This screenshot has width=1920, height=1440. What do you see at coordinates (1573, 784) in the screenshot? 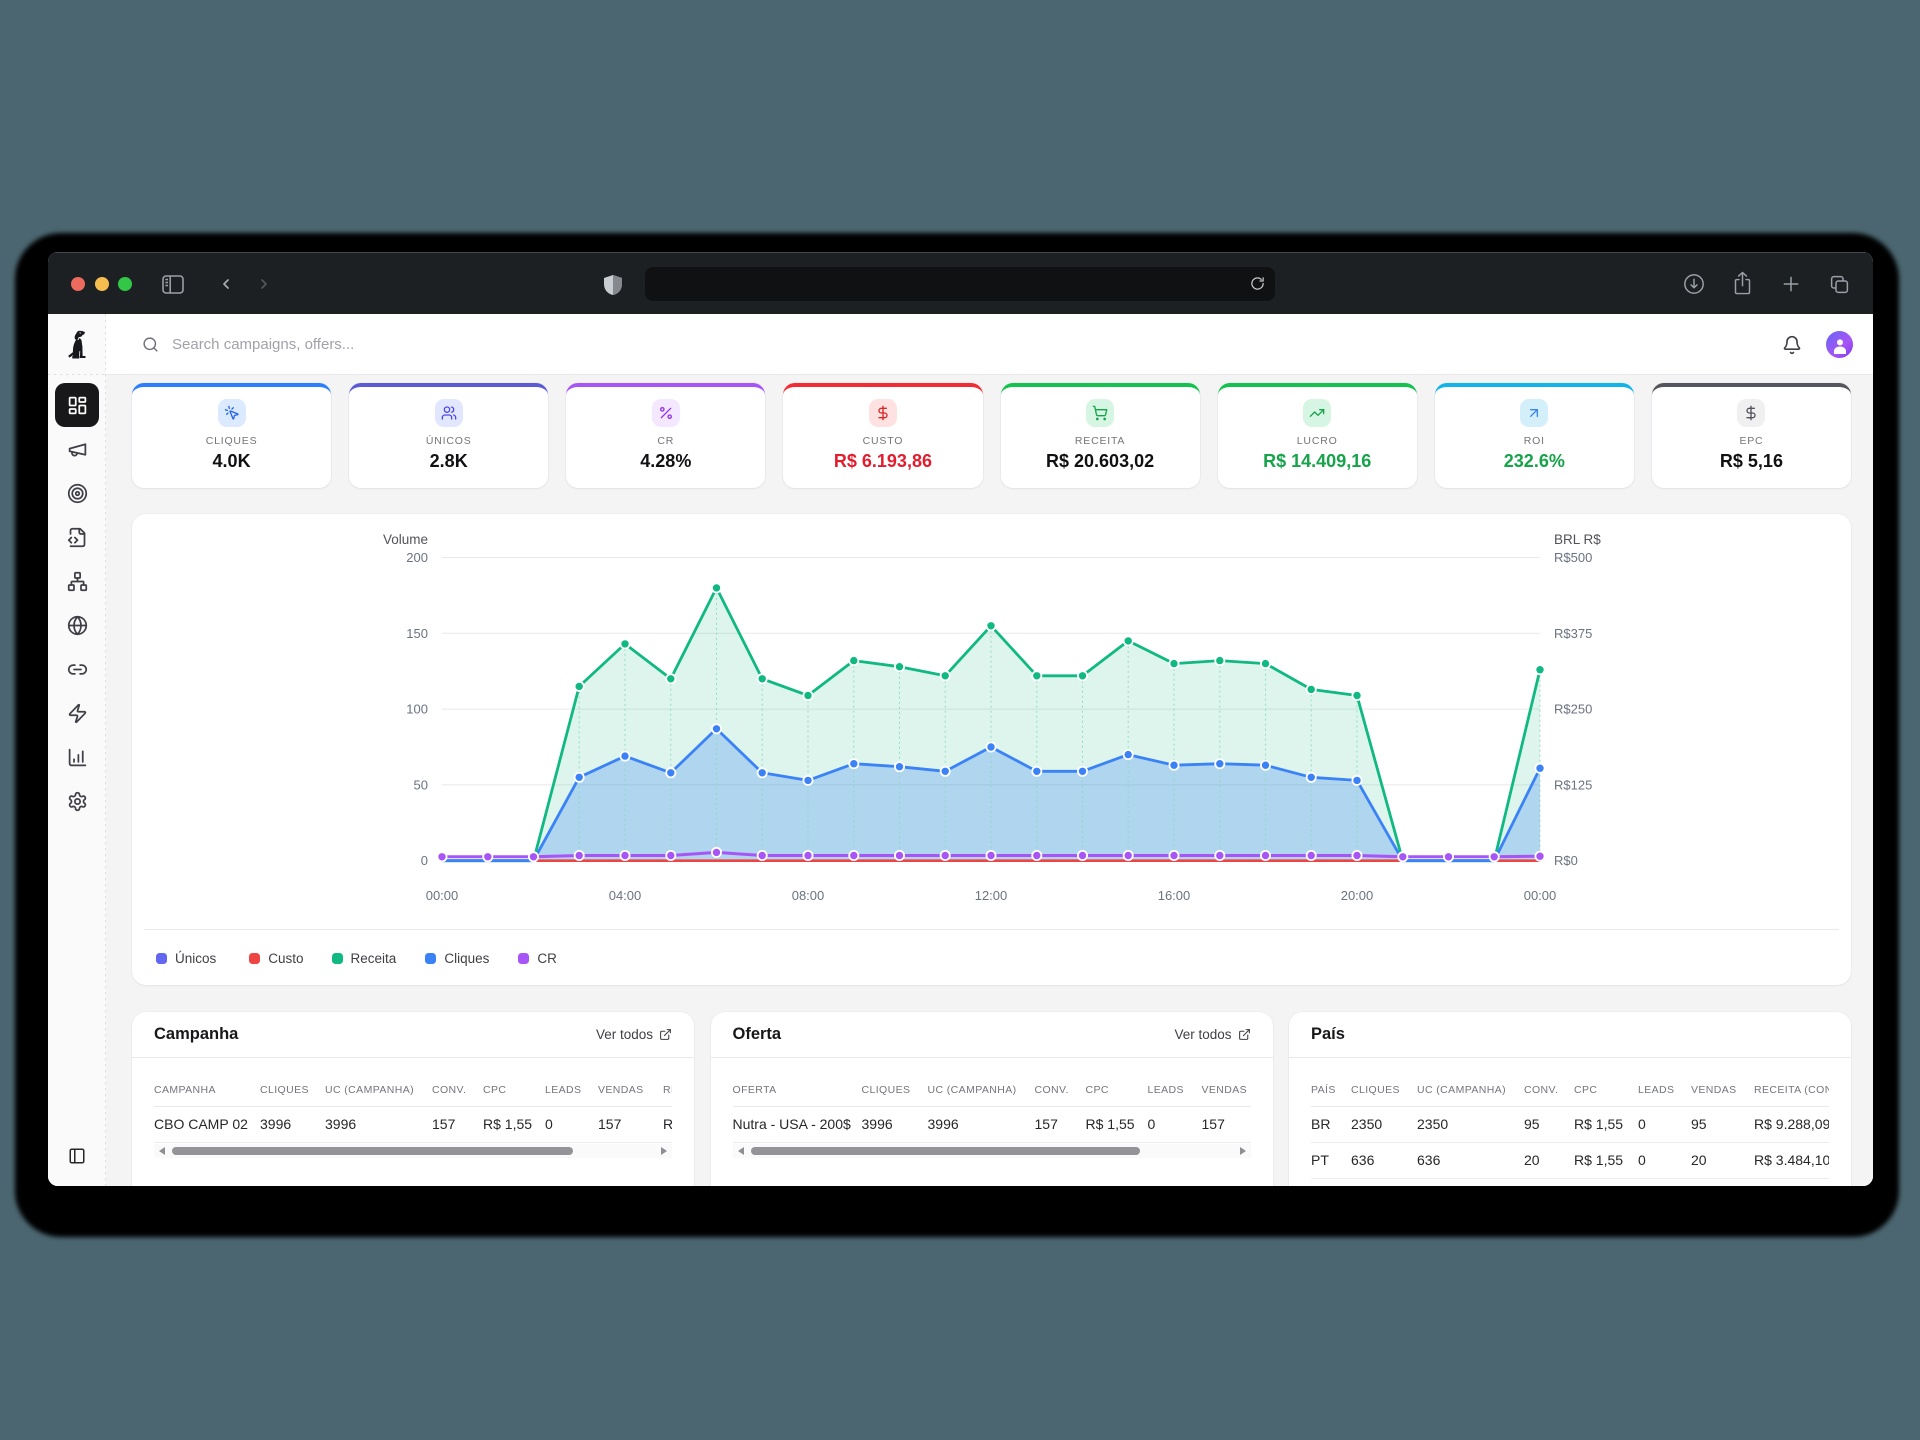
I see `svg-text: R$125` at bounding box center [1573, 784].